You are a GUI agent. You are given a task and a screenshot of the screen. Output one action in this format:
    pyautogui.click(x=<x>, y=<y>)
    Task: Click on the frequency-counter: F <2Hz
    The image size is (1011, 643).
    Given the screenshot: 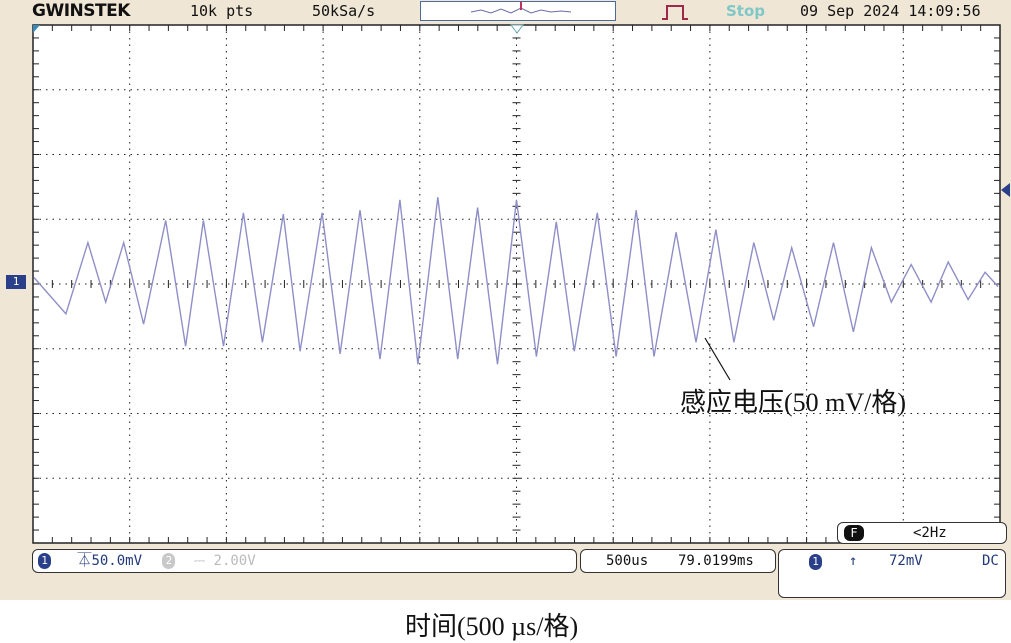 What is the action you would take?
    pyautogui.click(x=922, y=533)
    